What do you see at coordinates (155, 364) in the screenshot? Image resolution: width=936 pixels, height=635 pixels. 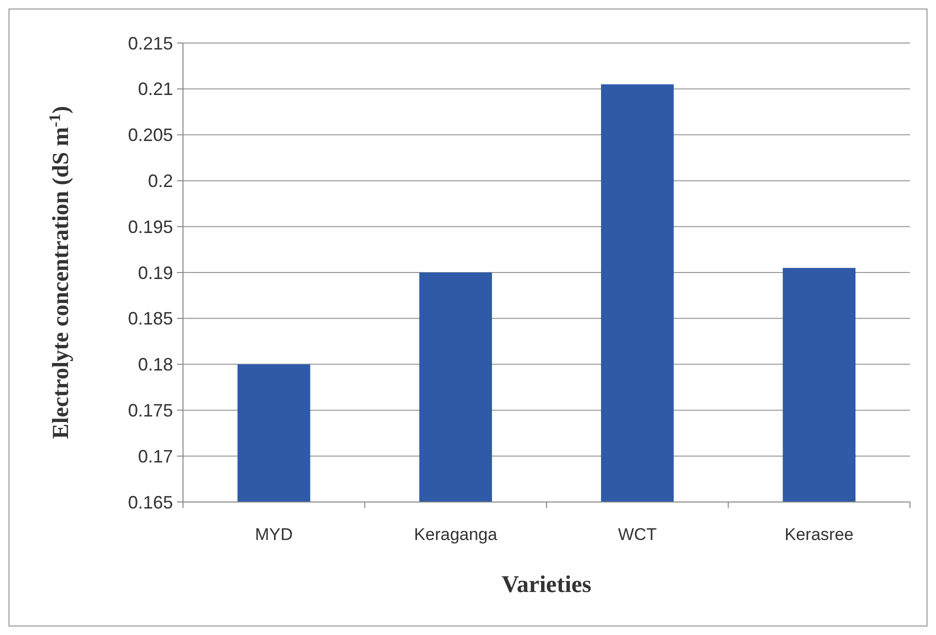 I see `y-tick-label: 0.18` at bounding box center [155, 364].